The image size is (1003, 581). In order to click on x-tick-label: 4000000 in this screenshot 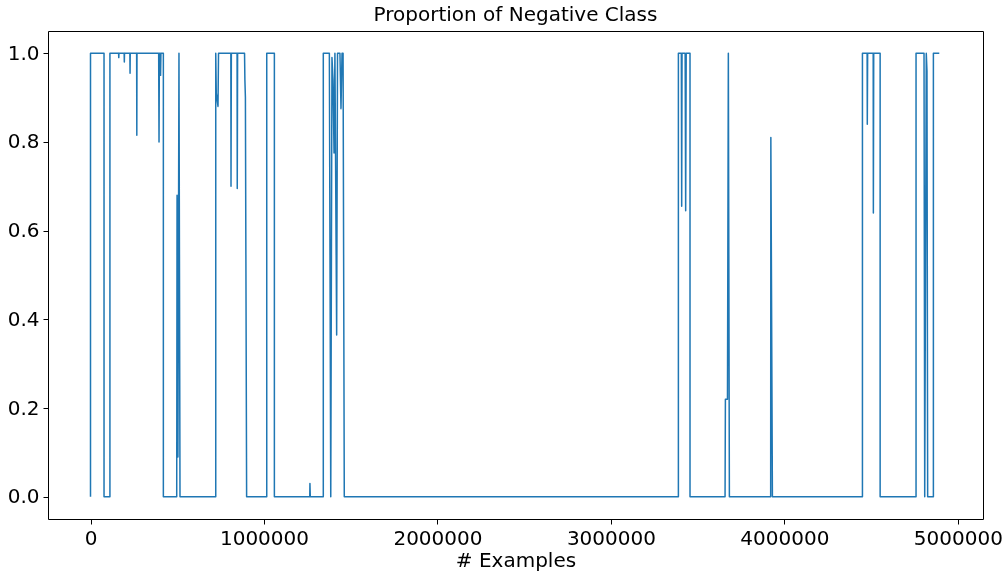, I will do `click(785, 537)`.